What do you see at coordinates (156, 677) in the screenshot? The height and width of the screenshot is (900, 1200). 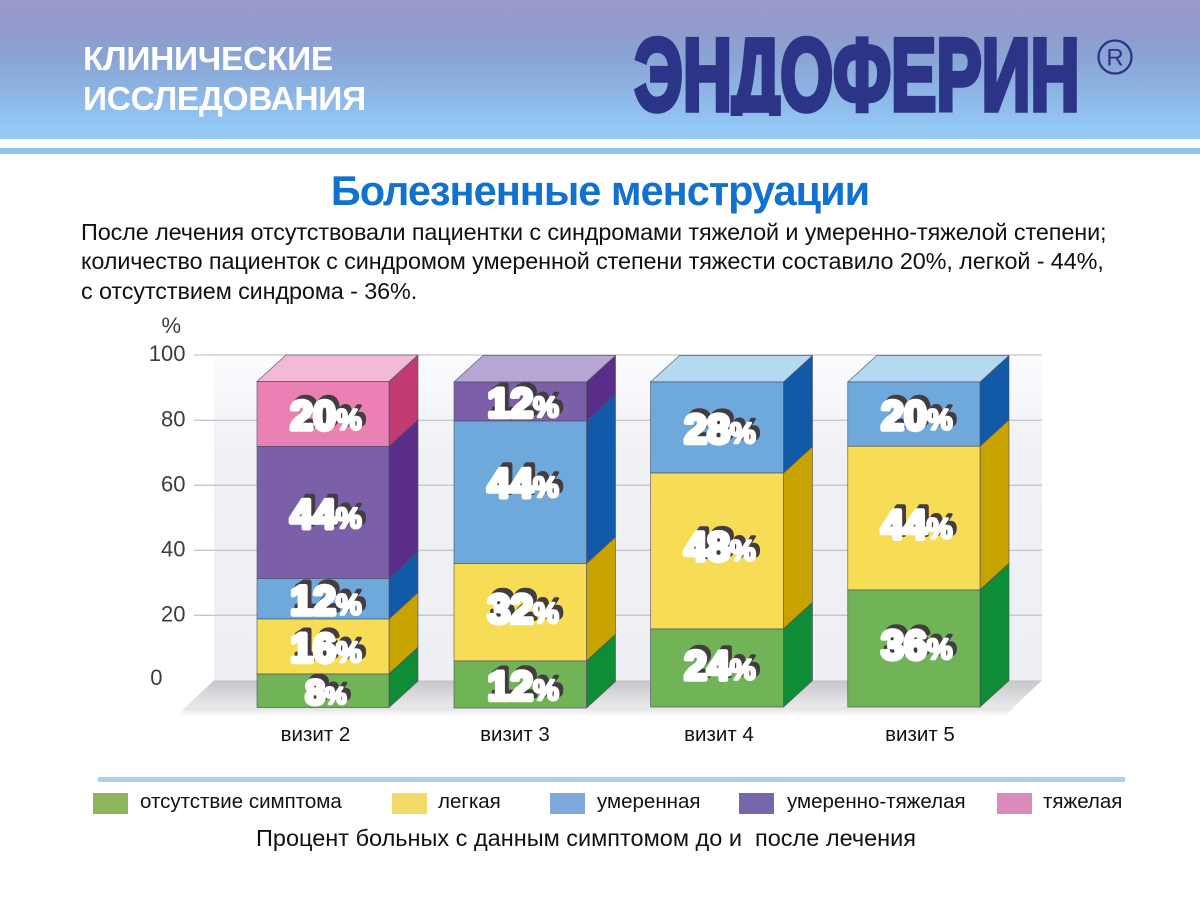 I see `svg-text: 0` at bounding box center [156, 677].